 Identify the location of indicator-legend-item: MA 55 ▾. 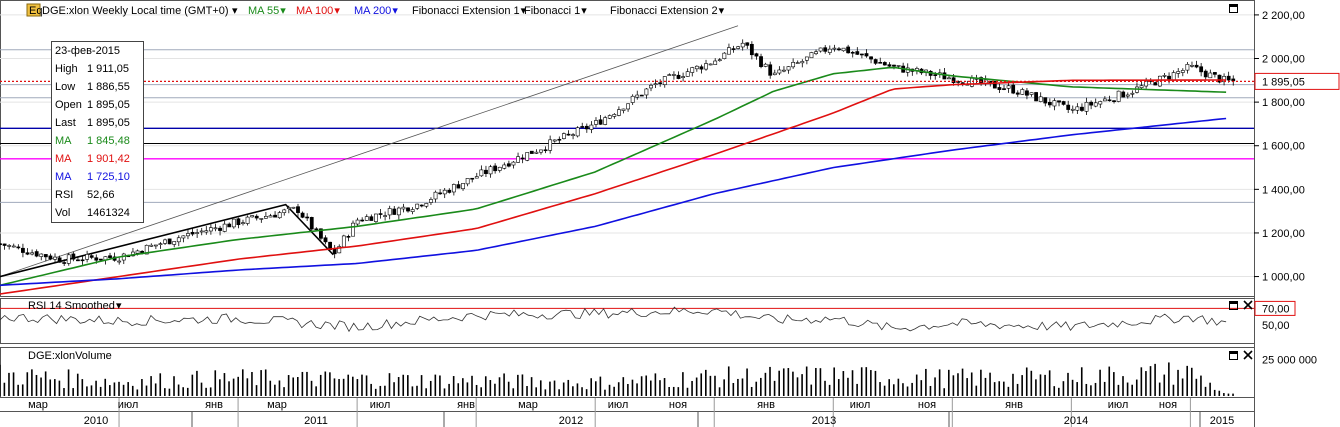
(267, 11).